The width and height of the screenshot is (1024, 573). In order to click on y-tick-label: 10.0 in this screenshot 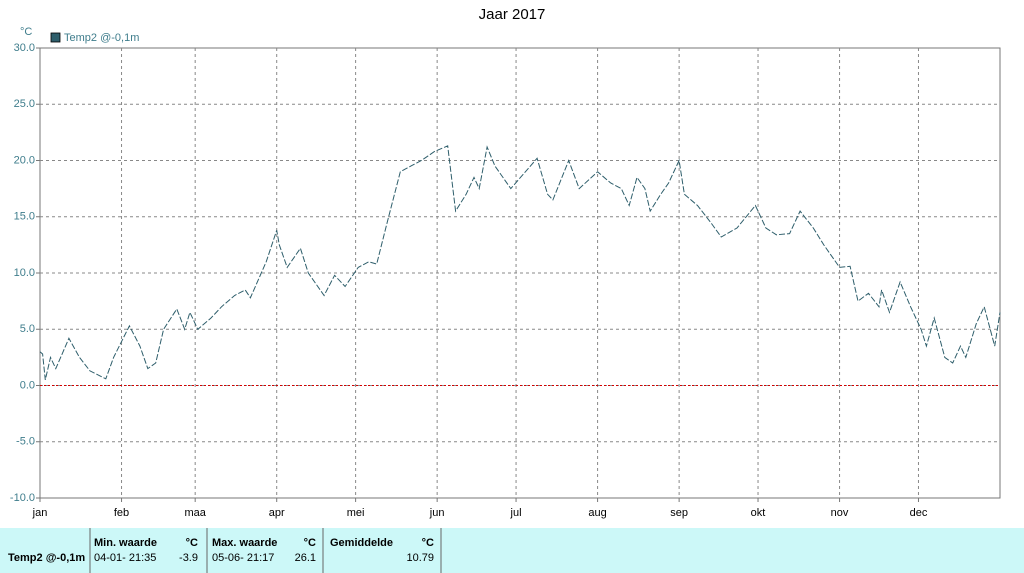, I will do `click(24, 273)`.